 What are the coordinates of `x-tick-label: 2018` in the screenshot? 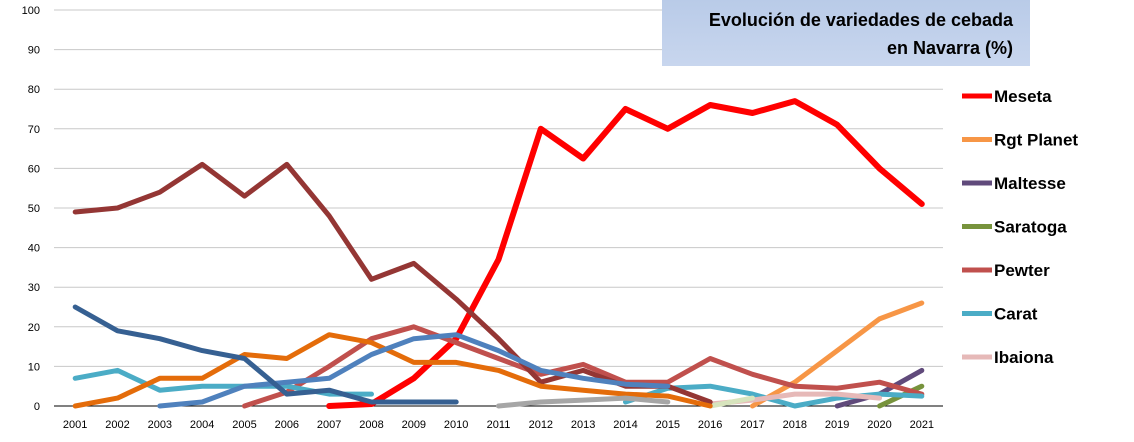 It's located at (795, 425).